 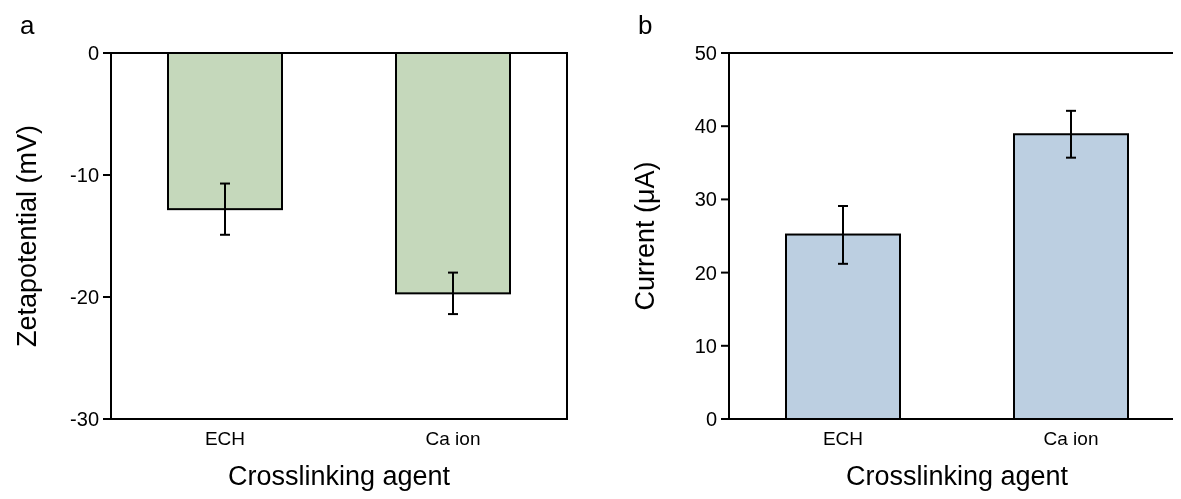 What do you see at coordinates (705, 53) in the screenshot?
I see `y-tick-label: 50` at bounding box center [705, 53].